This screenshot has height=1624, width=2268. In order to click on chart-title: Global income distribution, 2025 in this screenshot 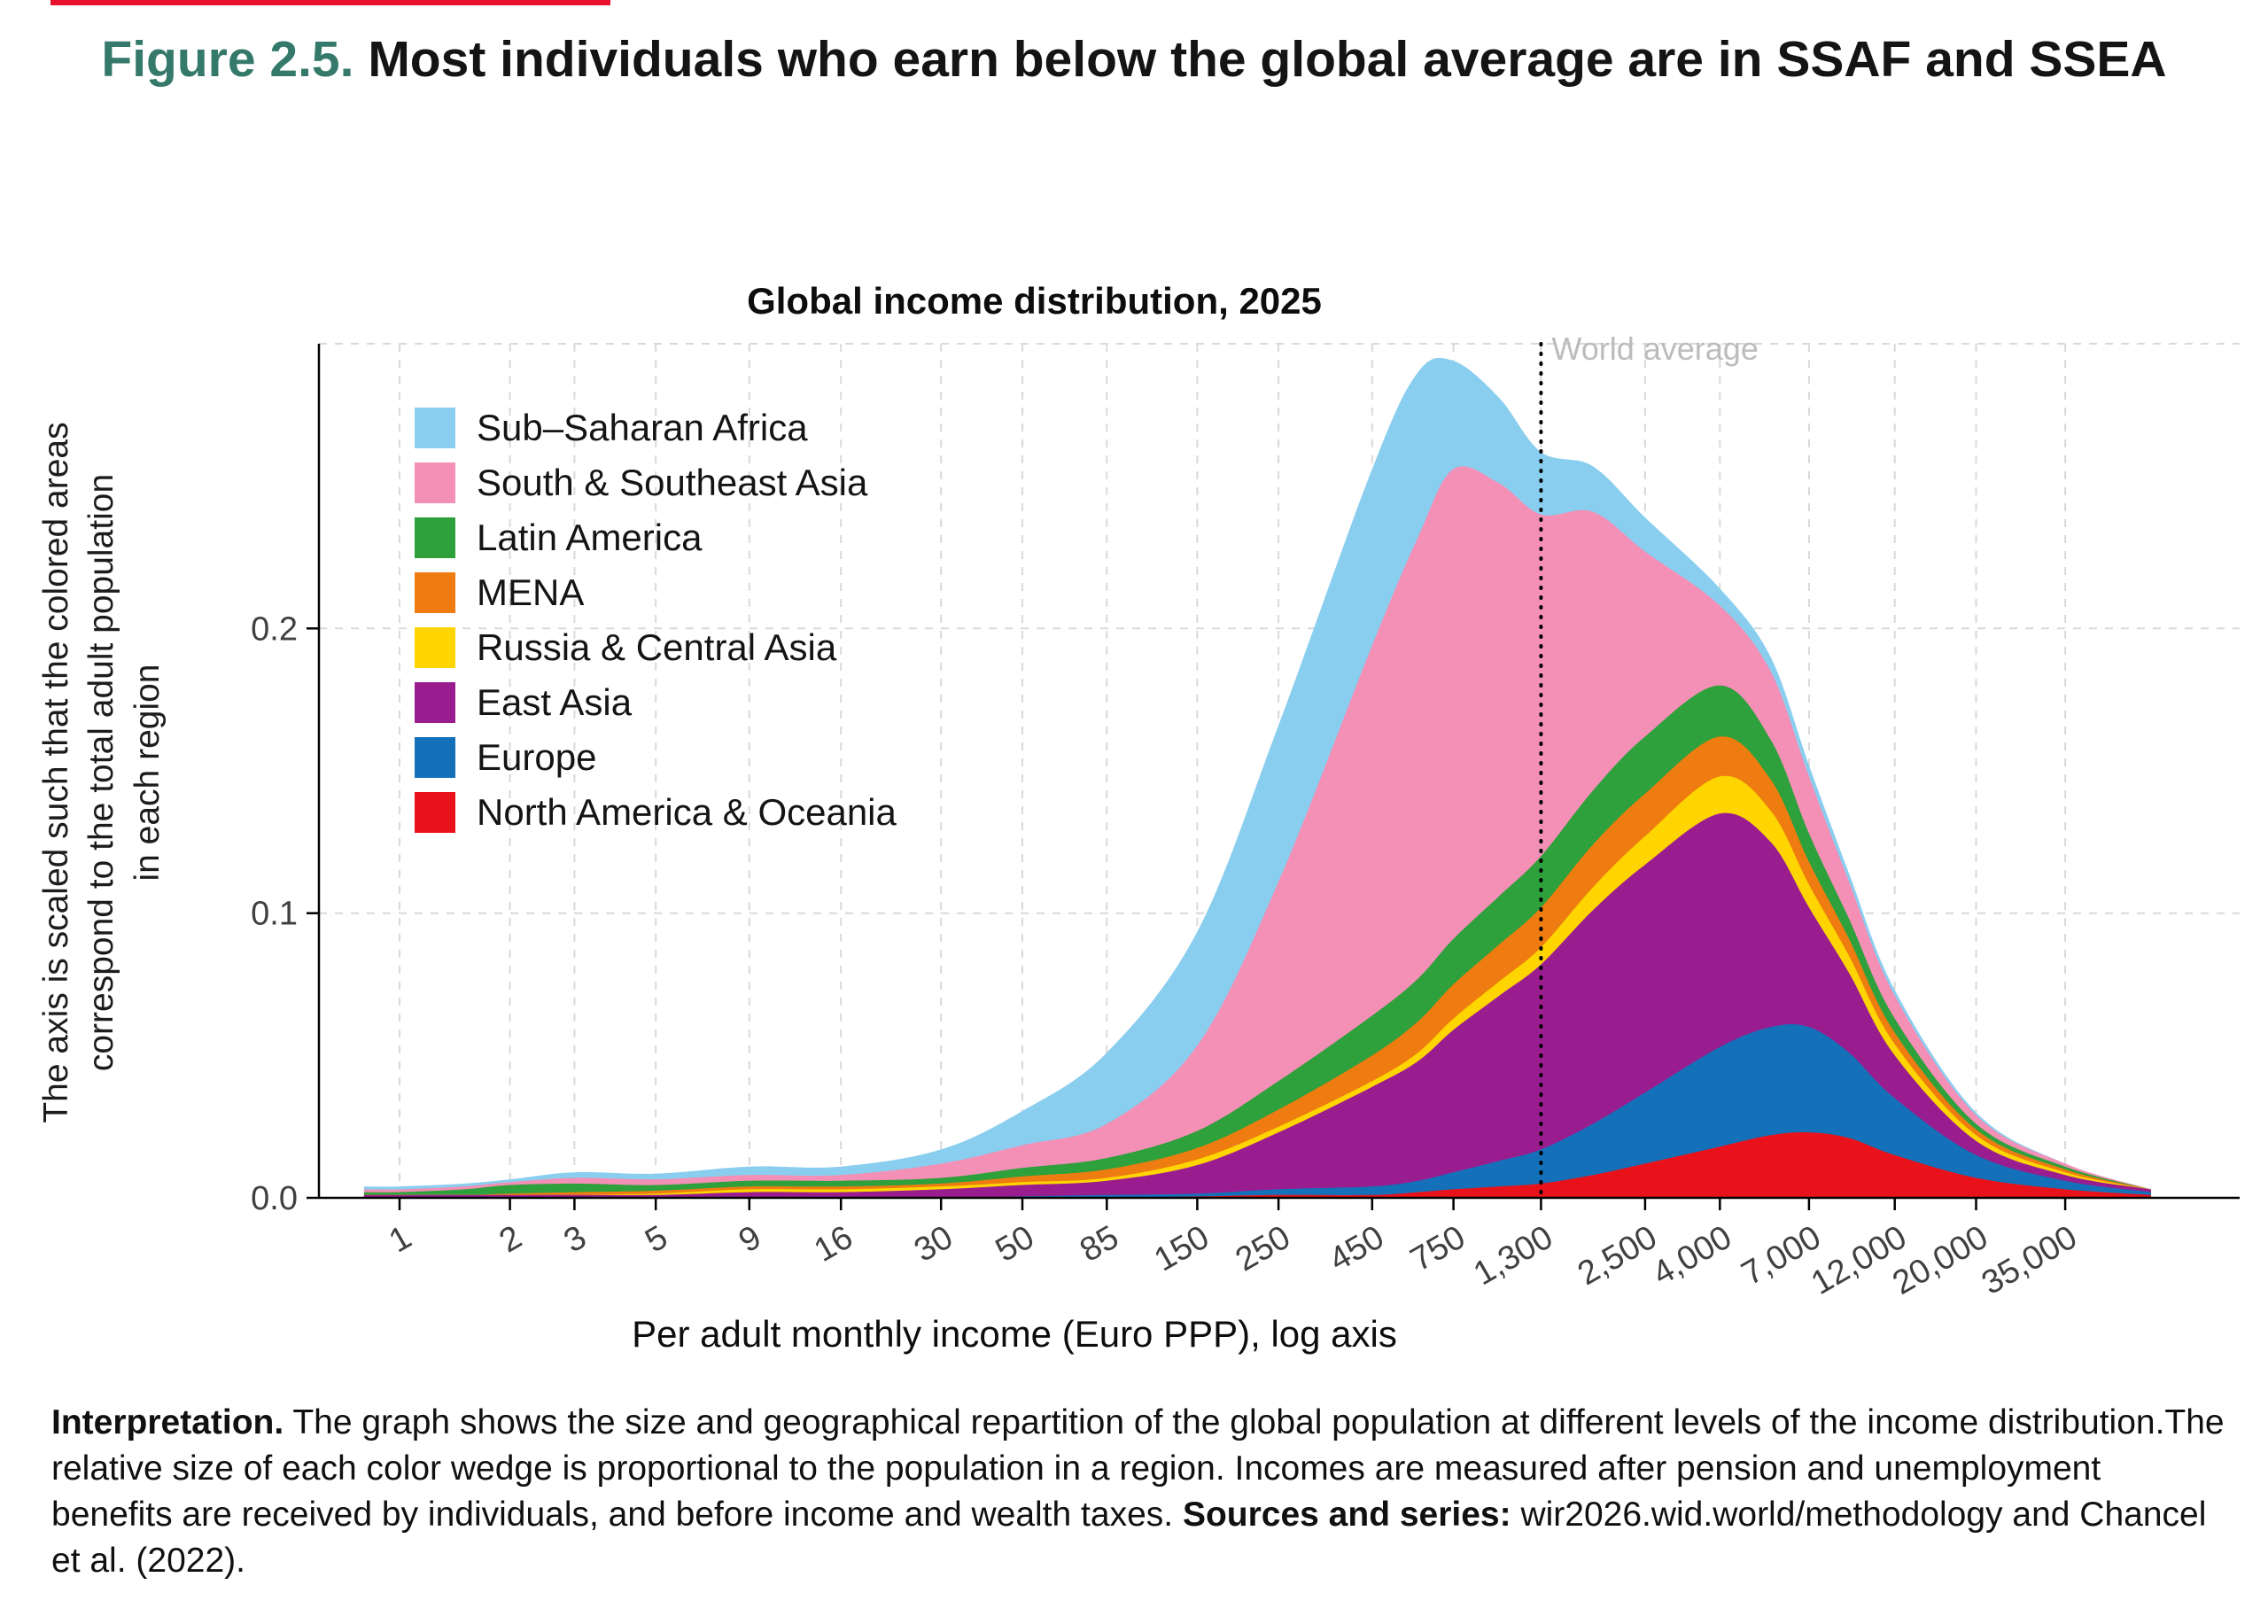, I will do `click(1034, 301)`.